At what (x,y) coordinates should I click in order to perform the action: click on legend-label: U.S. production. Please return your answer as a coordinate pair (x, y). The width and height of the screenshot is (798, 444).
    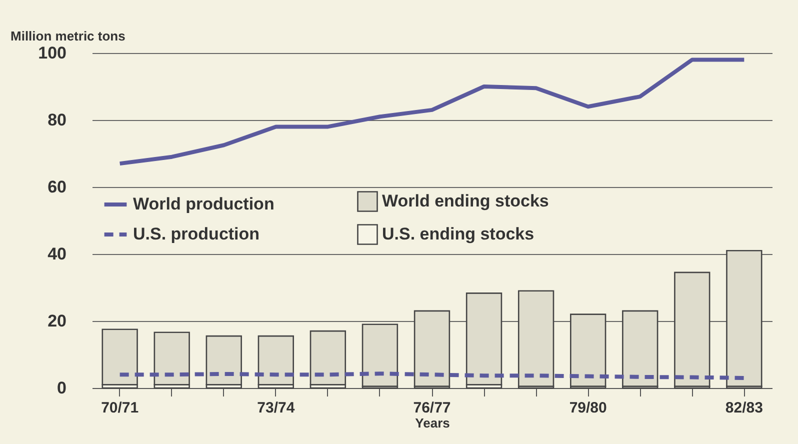
    Looking at the image, I should click on (196, 234).